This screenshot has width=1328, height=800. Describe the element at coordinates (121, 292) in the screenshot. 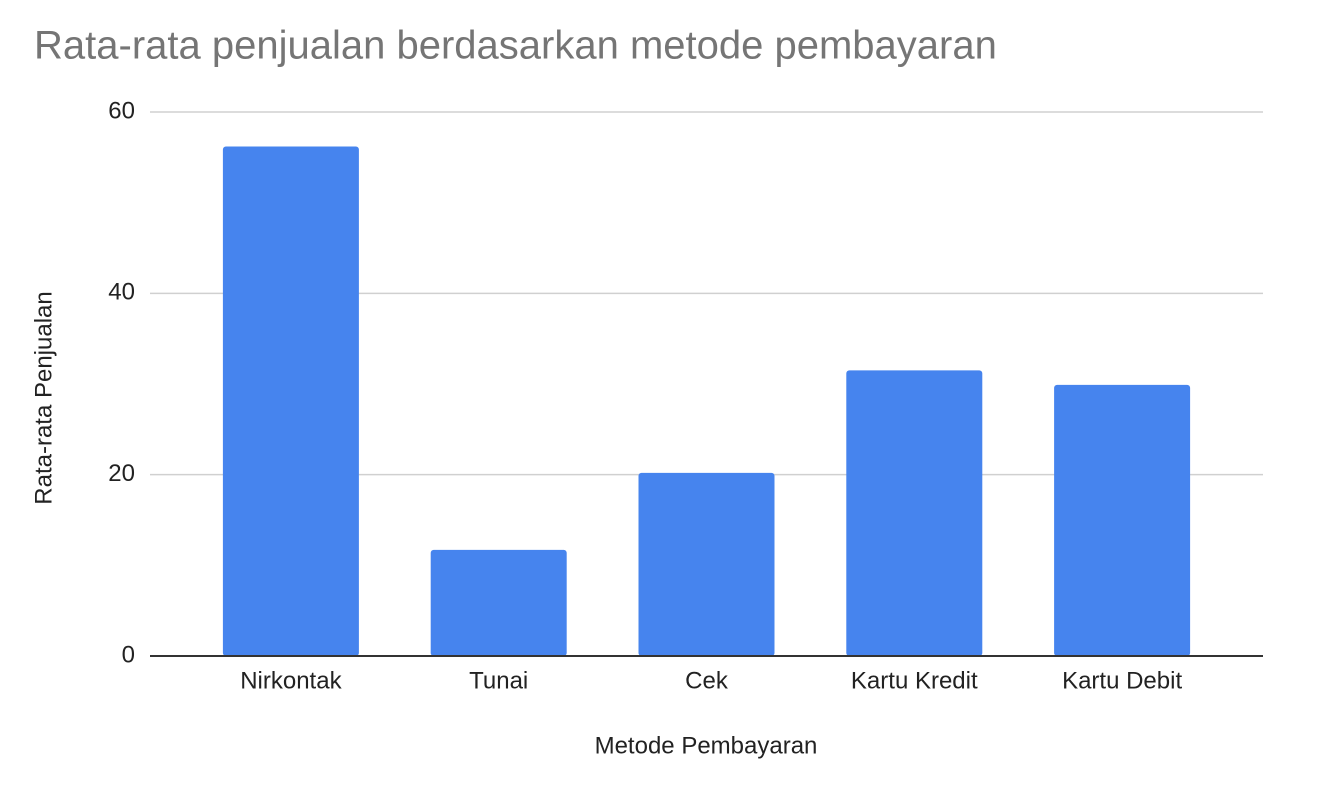

I see `y-tick-label: 40` at that location.